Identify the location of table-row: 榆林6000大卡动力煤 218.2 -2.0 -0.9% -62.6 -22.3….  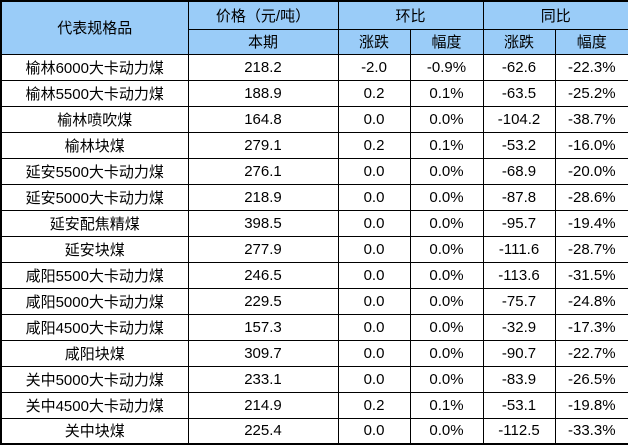
(314, 67).